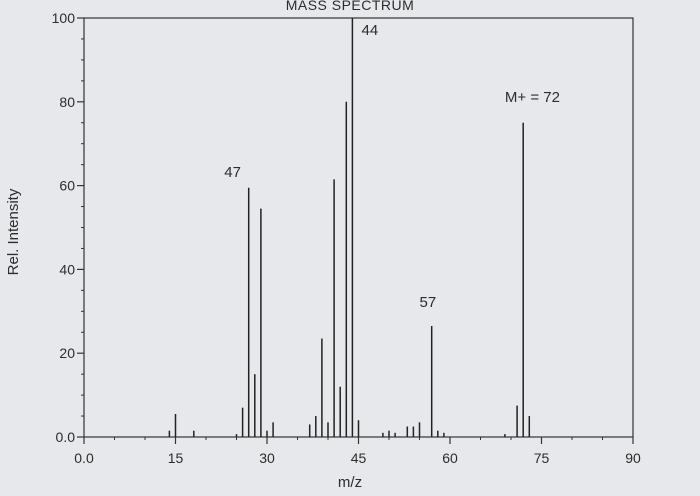 The height and width of the screenshot is (496, 700). I want to click on x-tick-label: 75, so click(542, 458).